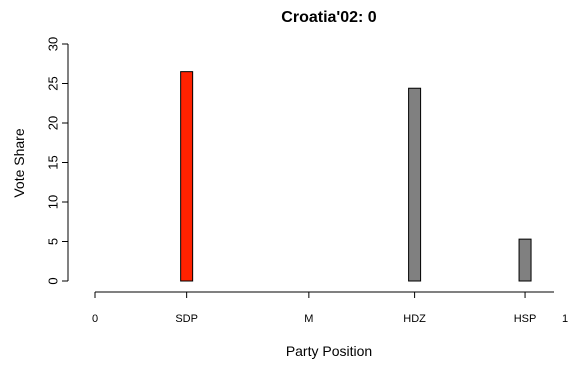 This screenshot has width=575, height=368. I want to click on chart-title: Croatia'02: 0, so click(329, 17).